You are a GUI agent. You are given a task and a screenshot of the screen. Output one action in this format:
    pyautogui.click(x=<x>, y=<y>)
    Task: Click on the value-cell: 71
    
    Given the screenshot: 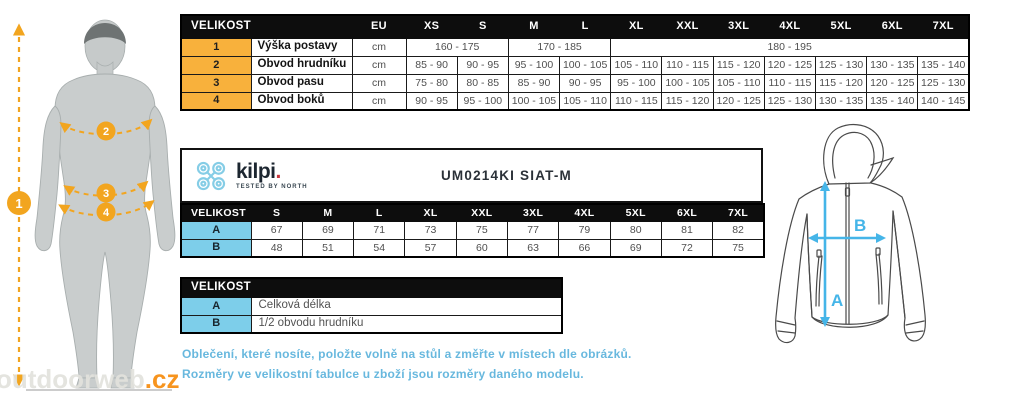 What is the action you would take?
    pyautogui.click(x=379, y=230)
    